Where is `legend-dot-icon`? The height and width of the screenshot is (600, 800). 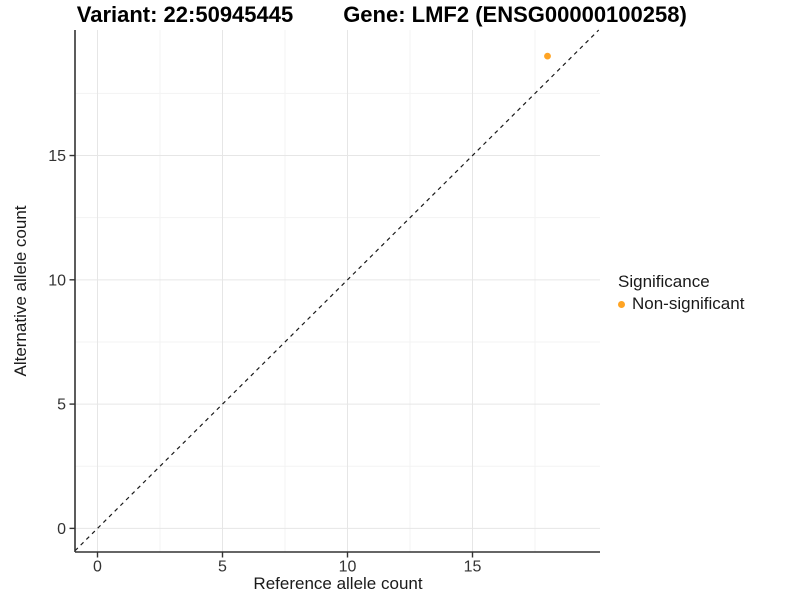
legend-dot-icon is located at coordinates (621, 304).